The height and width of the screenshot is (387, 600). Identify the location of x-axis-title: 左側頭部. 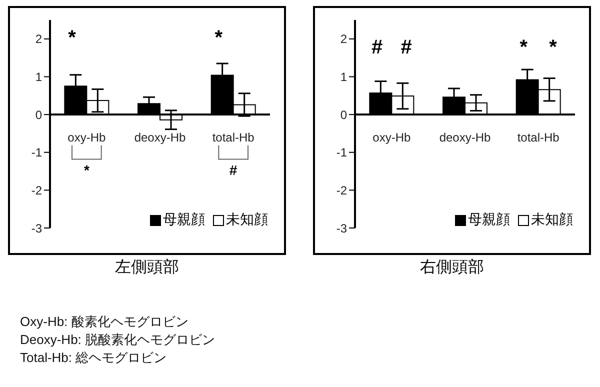
(147, 268).